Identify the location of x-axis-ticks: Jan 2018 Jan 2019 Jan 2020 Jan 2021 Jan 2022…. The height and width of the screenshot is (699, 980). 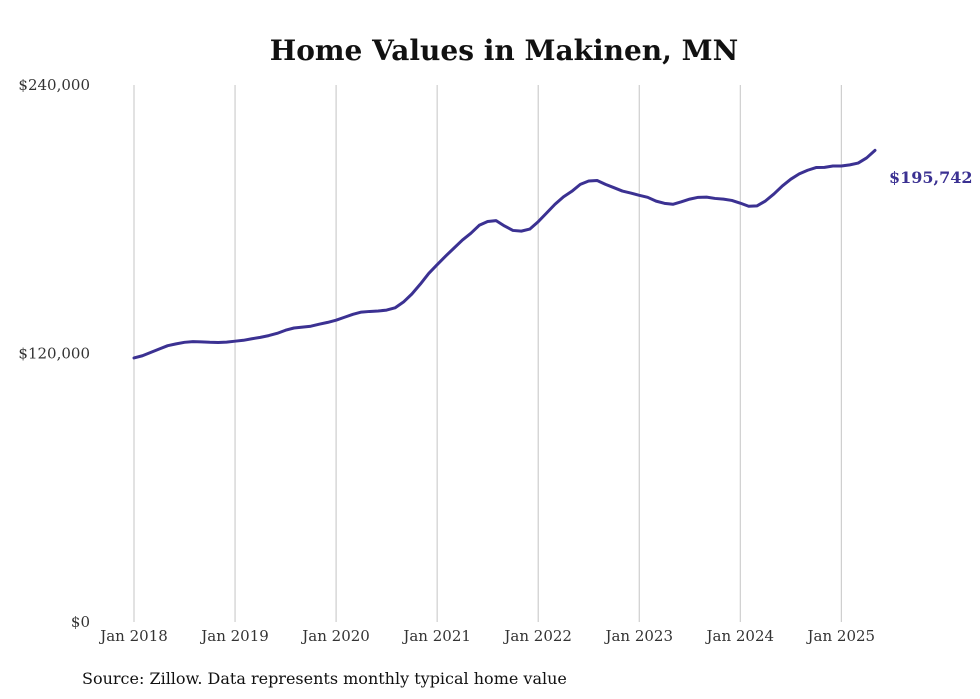
(486, 636).